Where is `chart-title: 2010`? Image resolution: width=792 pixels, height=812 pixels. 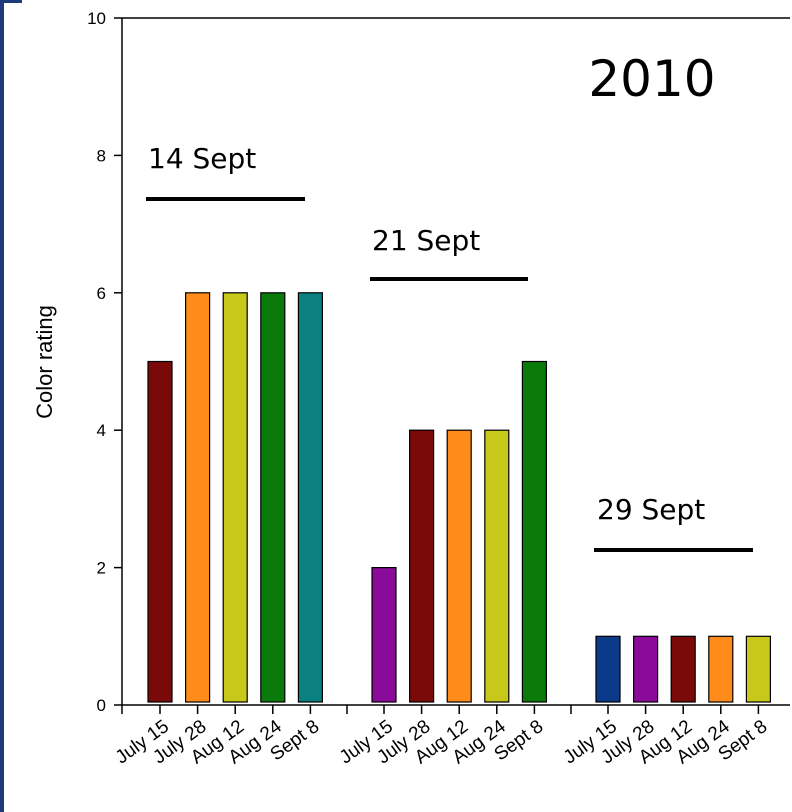 chart-title: 2010 is located at coordinates (651, 79).